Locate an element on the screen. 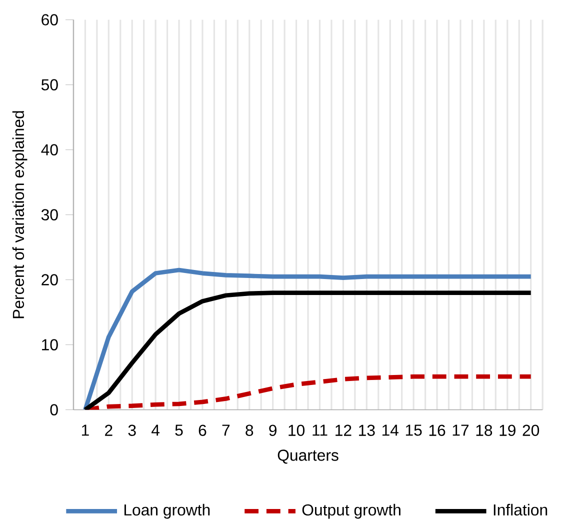 Image resolution: width=568 pixels, height=526 pixels. legend-label: Inflation is located at coordinates (521, 510).